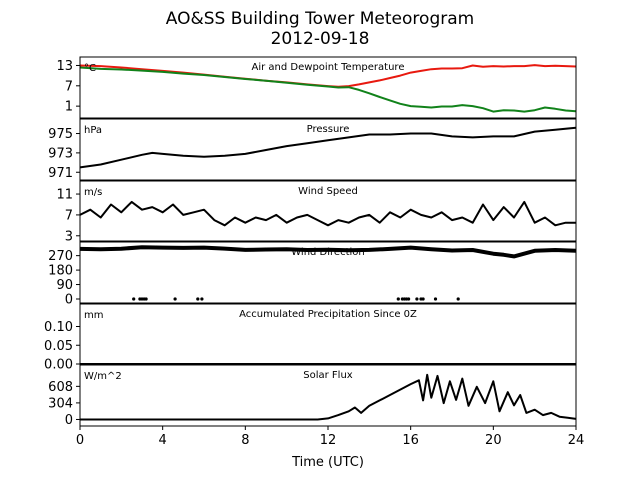 This screenshot has width=640, height=480. What do you see at coordinates (69, 236) in the screenshot?
I see `y-tick-label: 3` at bounding box center [69, 236].